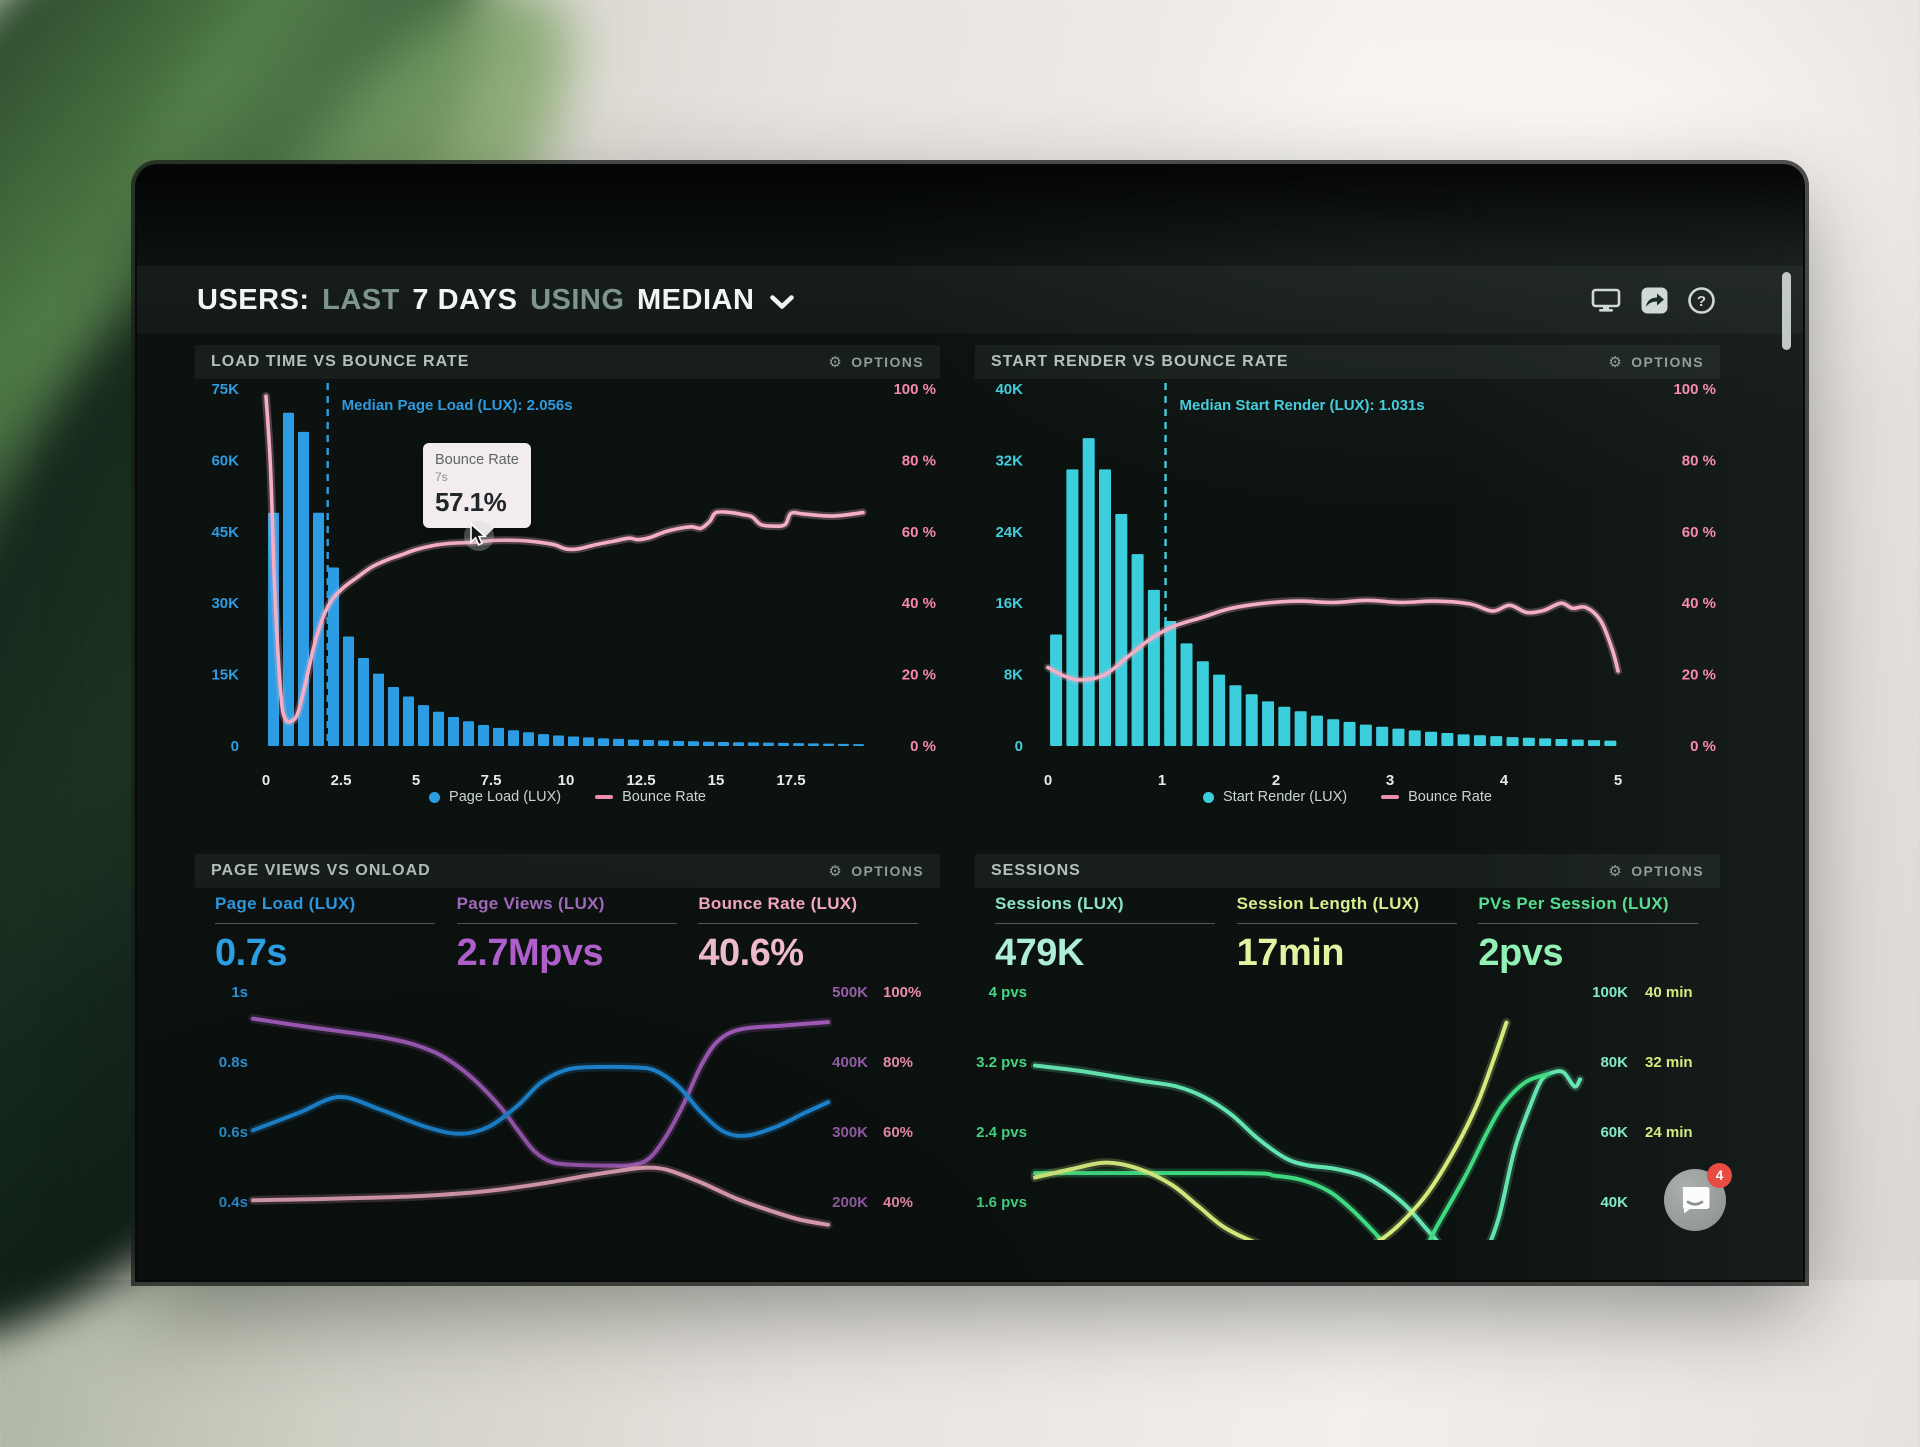 The image size is (1920, 1447). Describe the element at coordinates (340, 361) in the screenshot. I see `panel-title: LOAD TIME VS BOUNCE RATE` at that location.